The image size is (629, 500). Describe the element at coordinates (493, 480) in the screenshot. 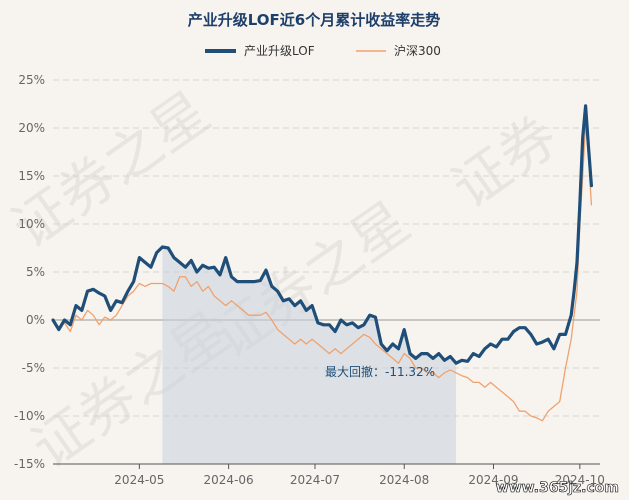

I see `x-tick-label: 2024-09` at that location.